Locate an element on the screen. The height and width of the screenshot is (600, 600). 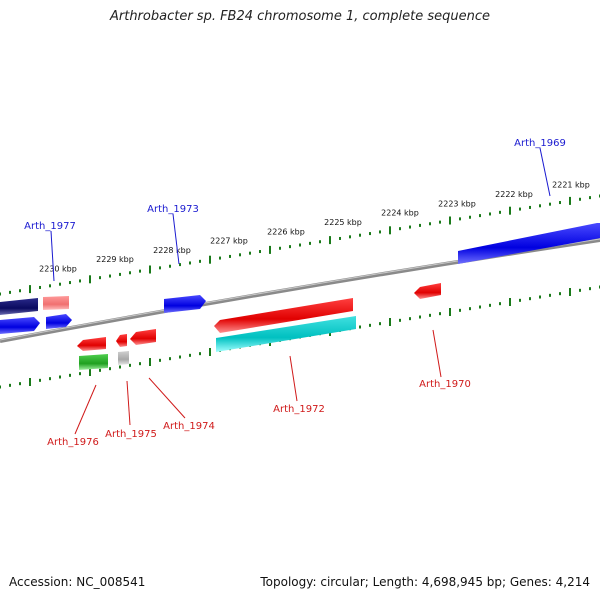
gene-label-arth-1977: Arth_1977 is located at coordinates (50, 226).